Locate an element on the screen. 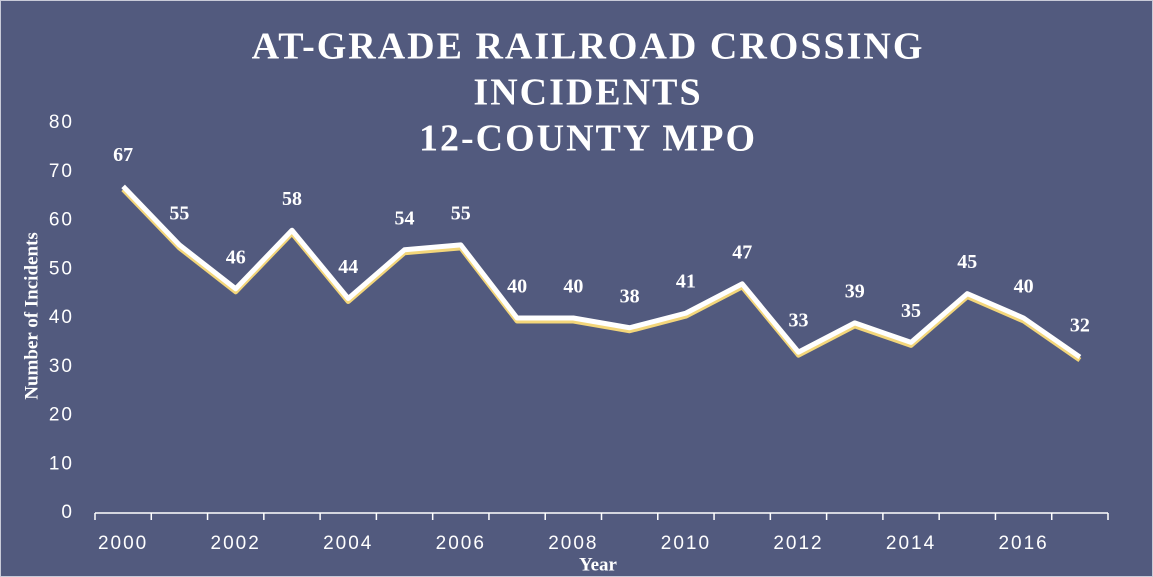 The width and height of the screenshot is (1153, 577). data-label: 35 is located at coordinates (911, 311).